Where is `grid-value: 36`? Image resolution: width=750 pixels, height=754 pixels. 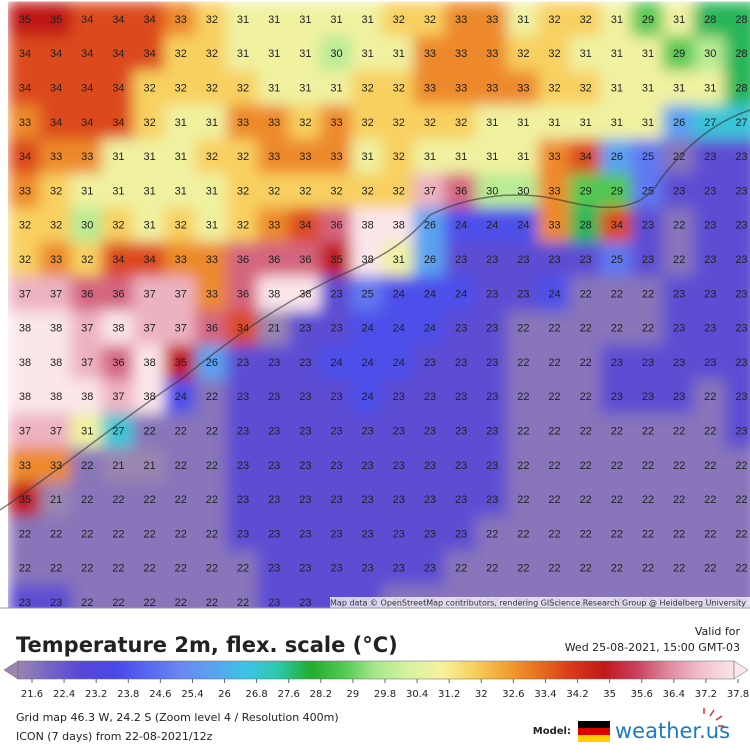 grid-value: 36 is located at coordinates (87, 294).